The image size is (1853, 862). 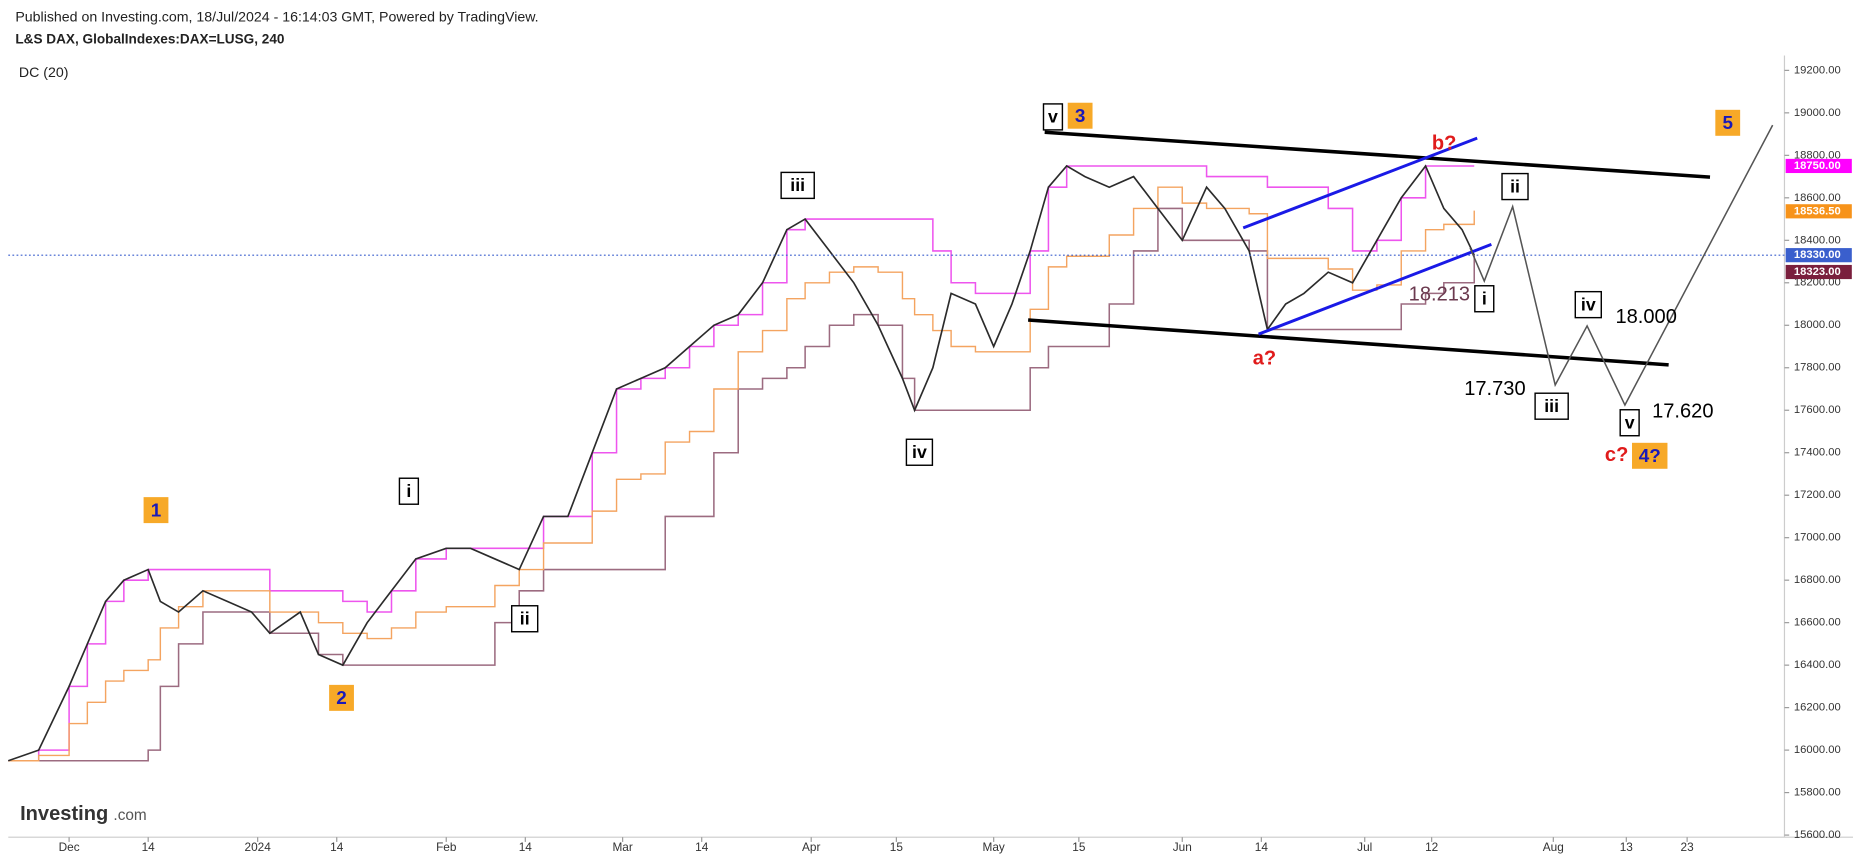 What do you see at coordinates (1627, 847) in the screenshot?
I see `x-tick-label: 13` at bounding box center [1627, 847].